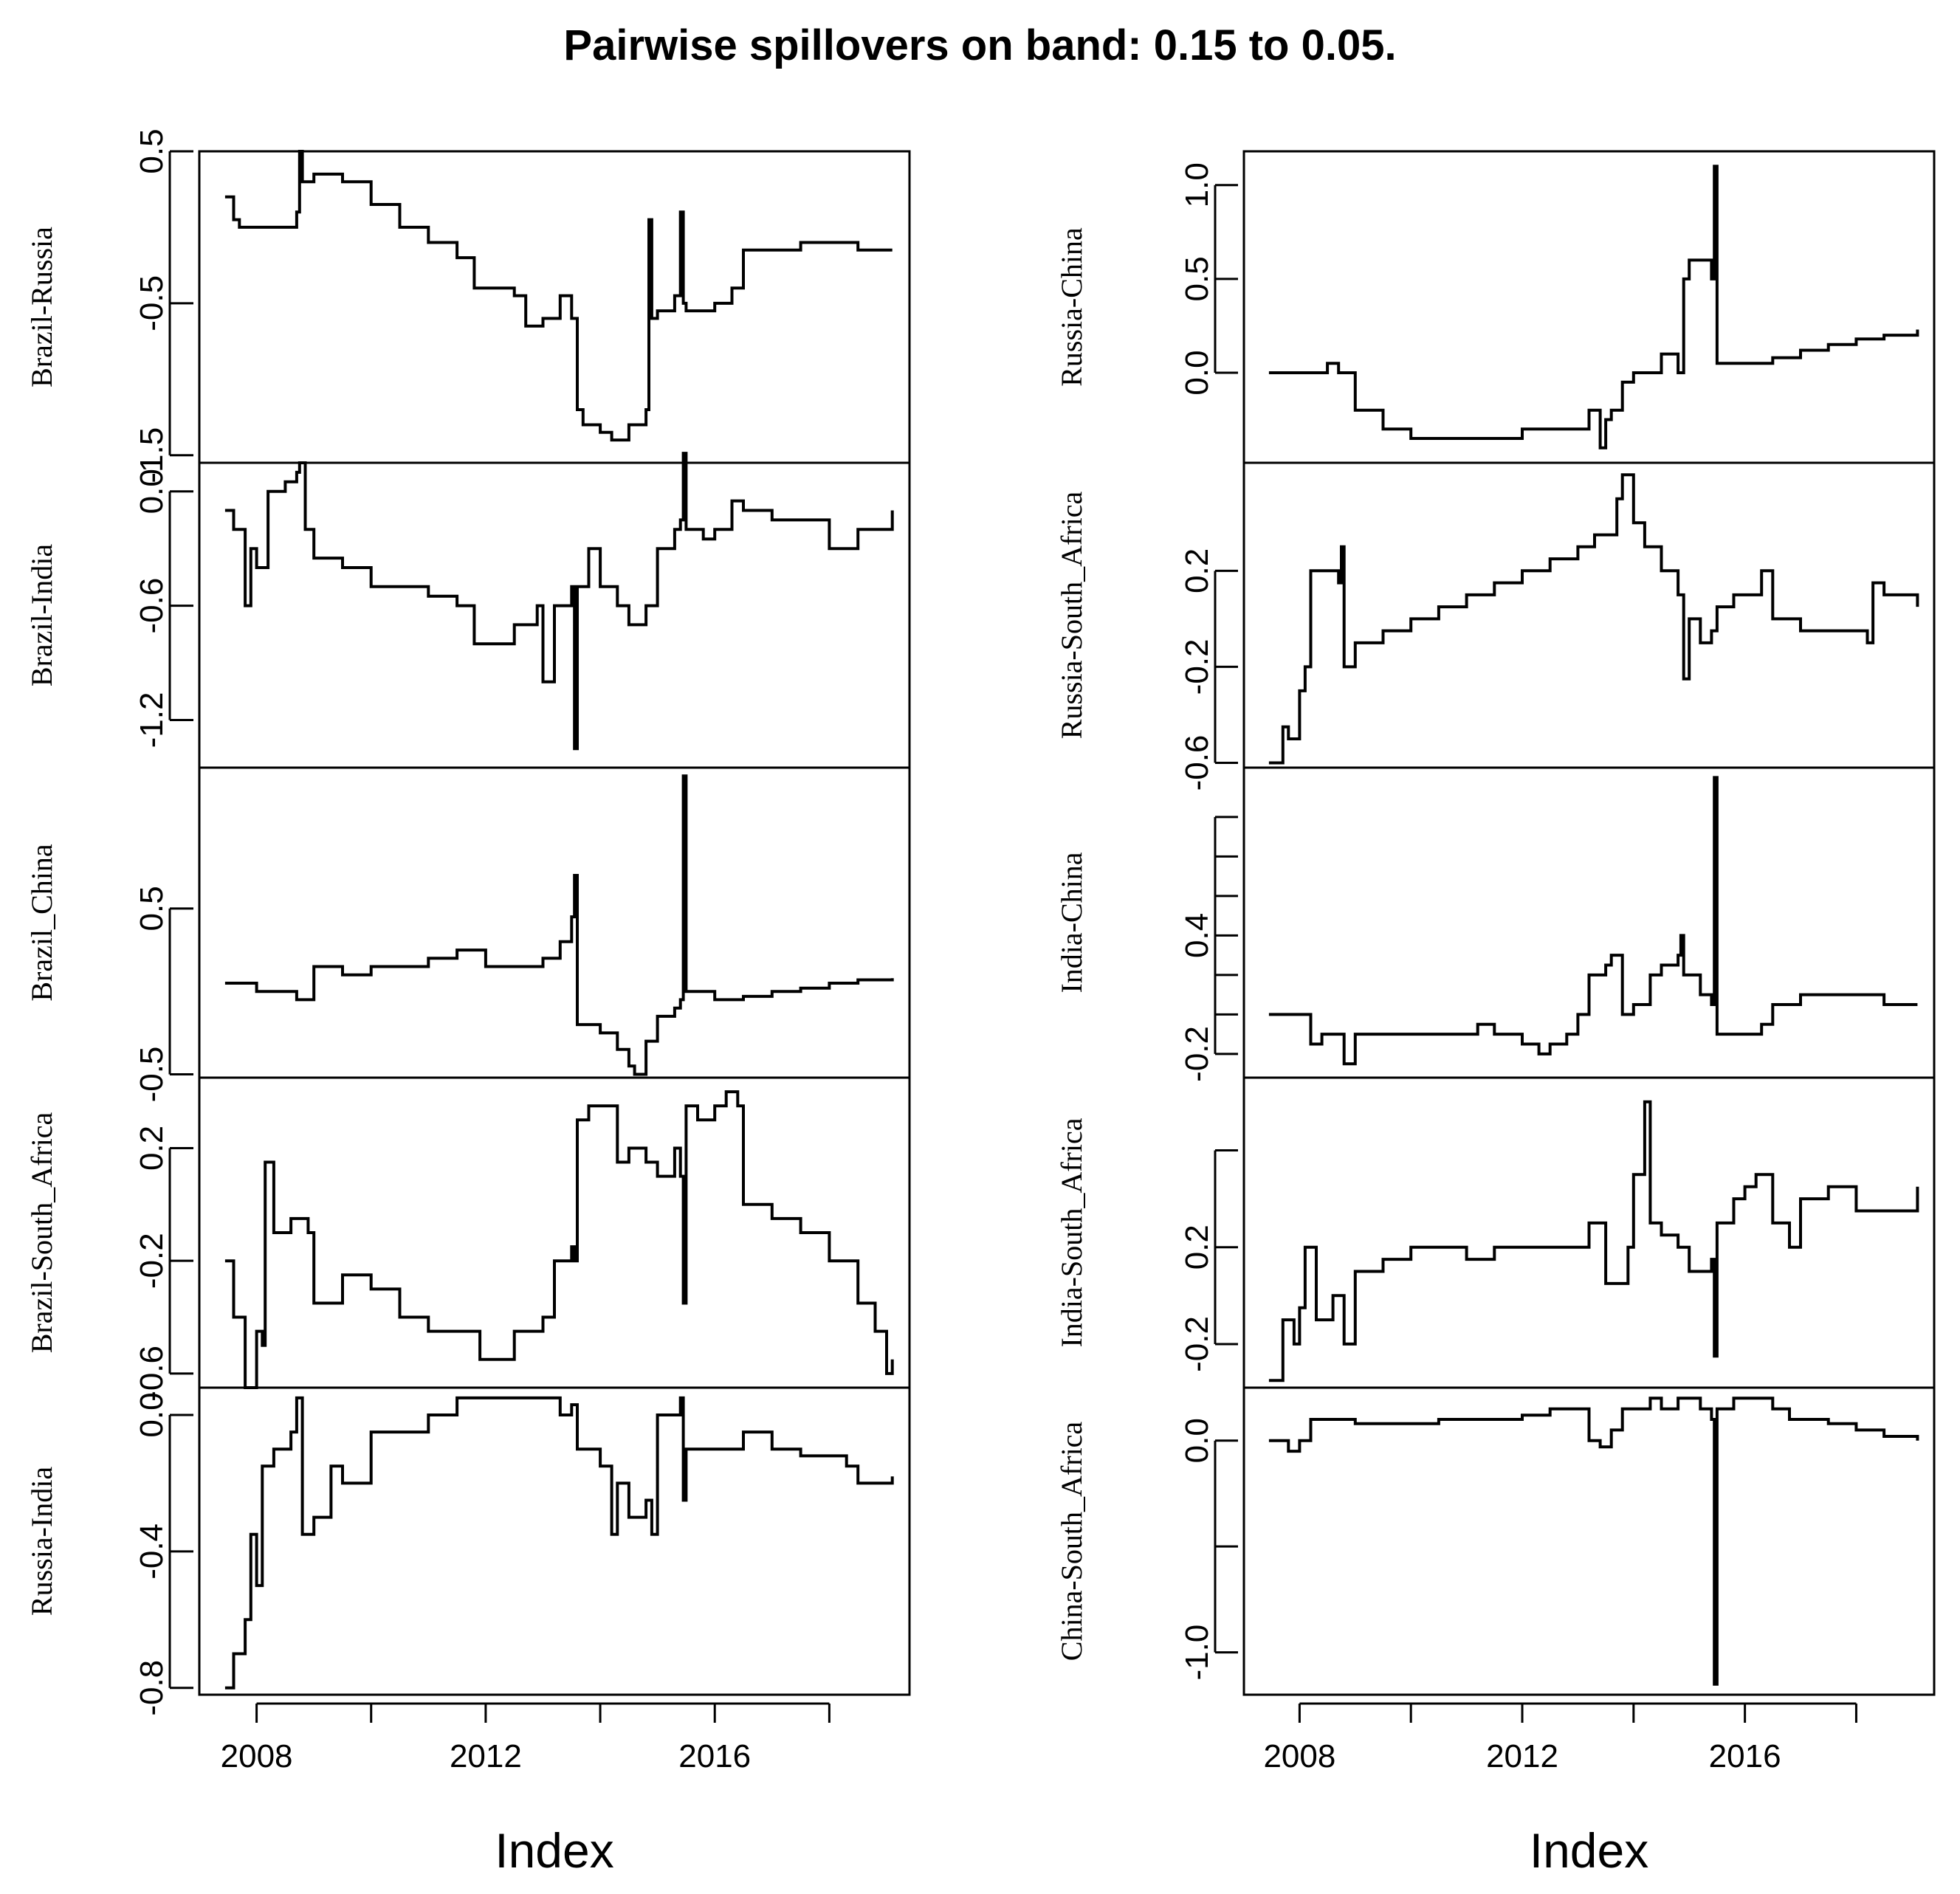 Image resolution: width=1960 pixels, height=1894 pixels. Describe the element at coordinates (559, 1239) in the screenshot. I see `series-line-brazil-south-africa` at that location.